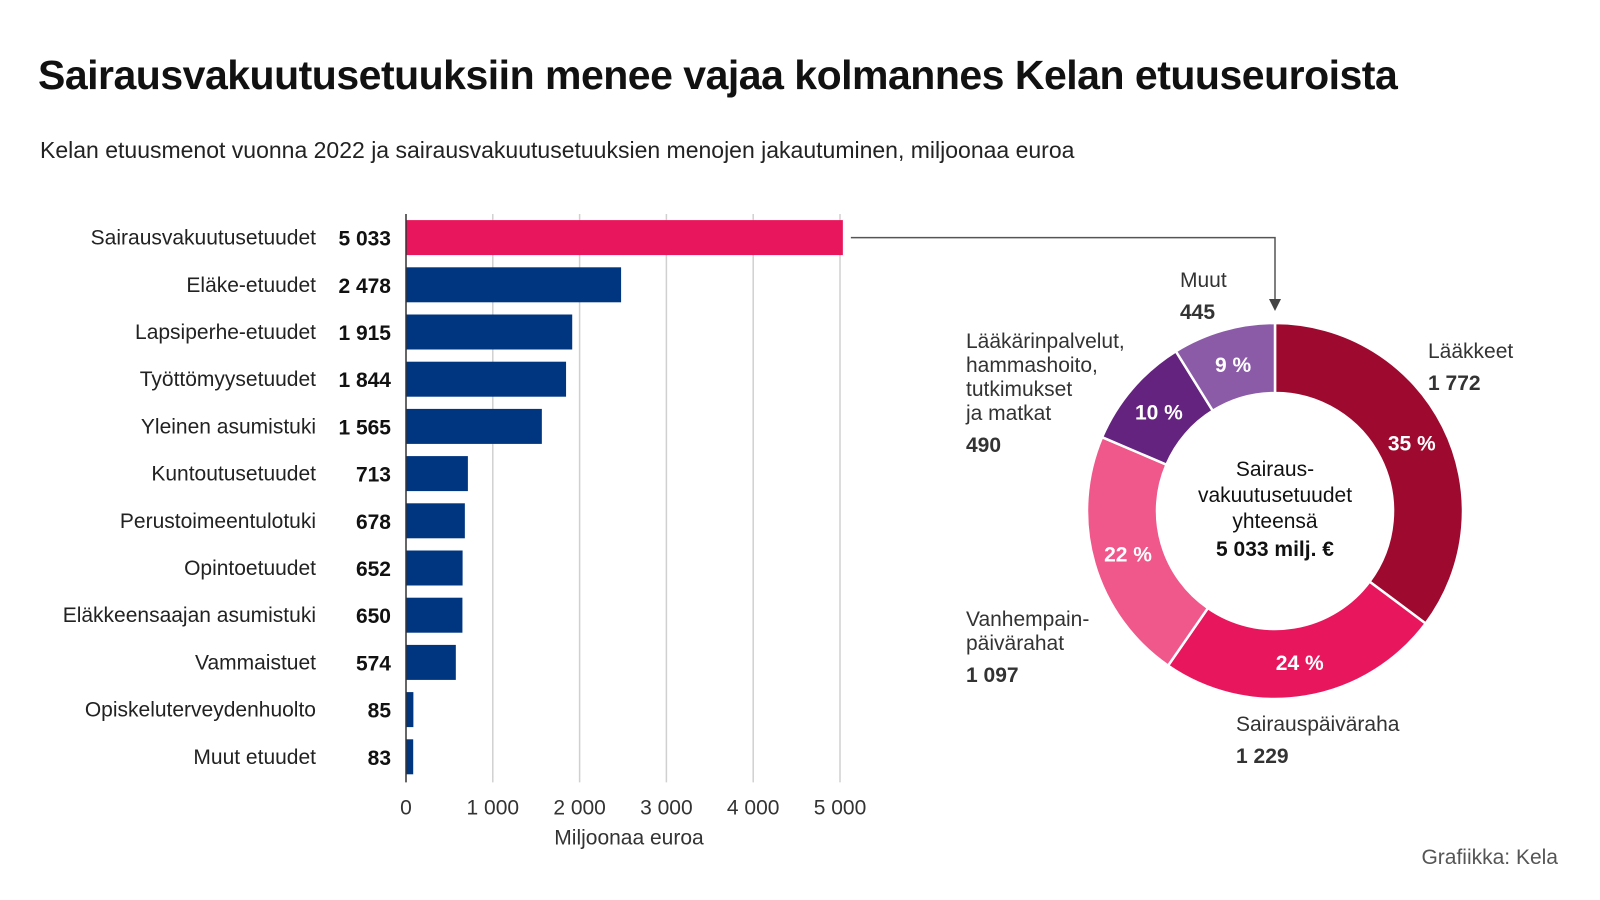 The image size is (1600, 900). I want to click on category-label: Kuntoutusetuudet, so click(233, 474).